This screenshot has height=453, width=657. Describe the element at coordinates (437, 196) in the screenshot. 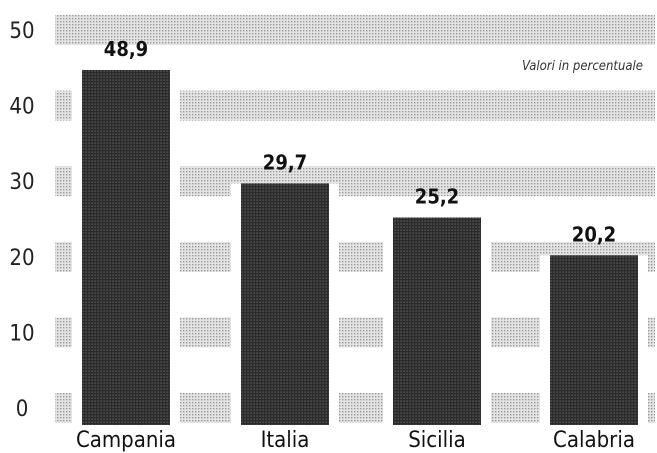

I see `bar-value-label: 25,2` at that location.